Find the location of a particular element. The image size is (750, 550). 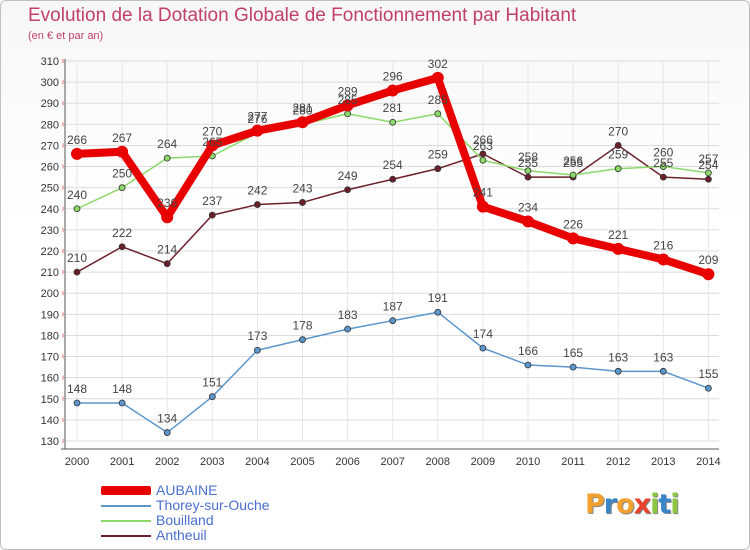

data-label-antheuil: 222 is located at coordinates (122, 233).